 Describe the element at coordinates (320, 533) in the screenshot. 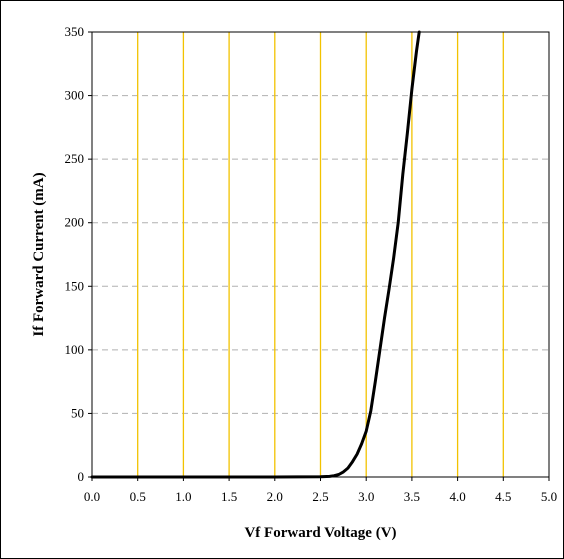

I see `x-axis-title: Vf Forward Voltage (V)` at that location.